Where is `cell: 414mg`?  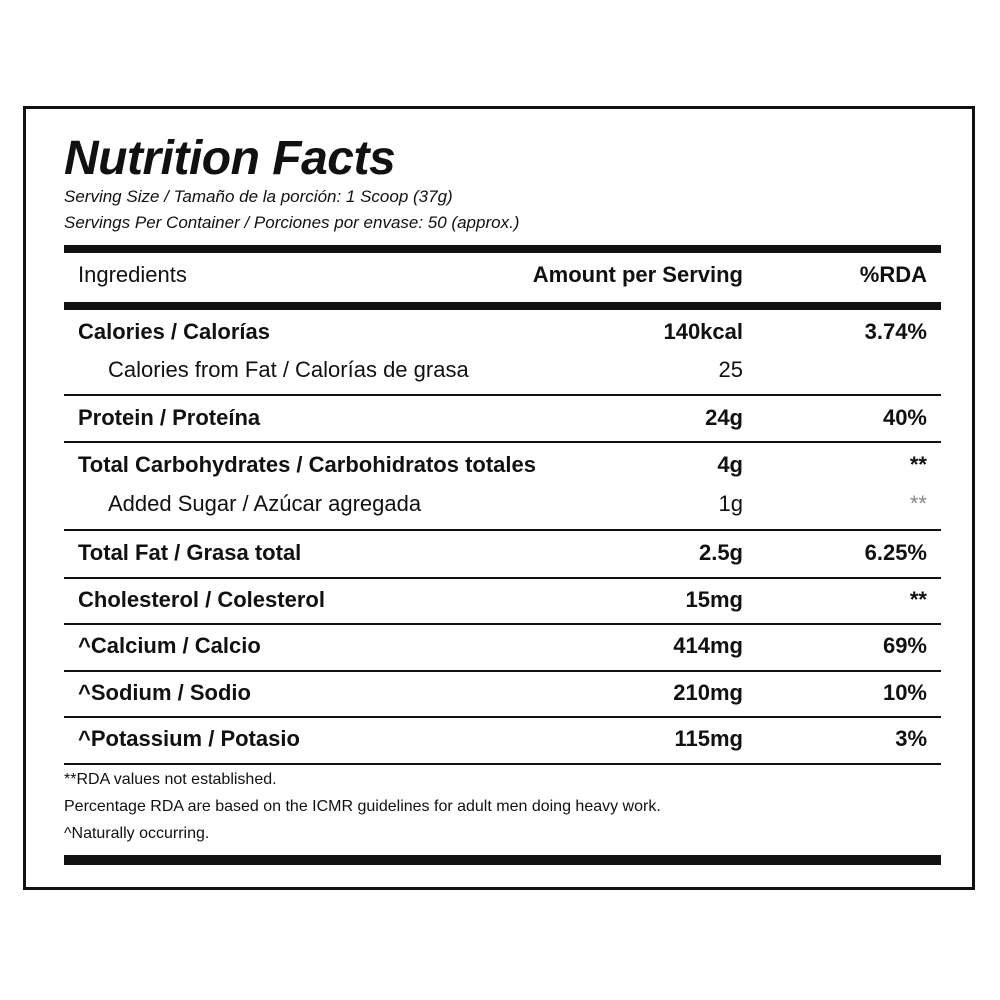
cell: 414mg is located at coordinates (708, 645).